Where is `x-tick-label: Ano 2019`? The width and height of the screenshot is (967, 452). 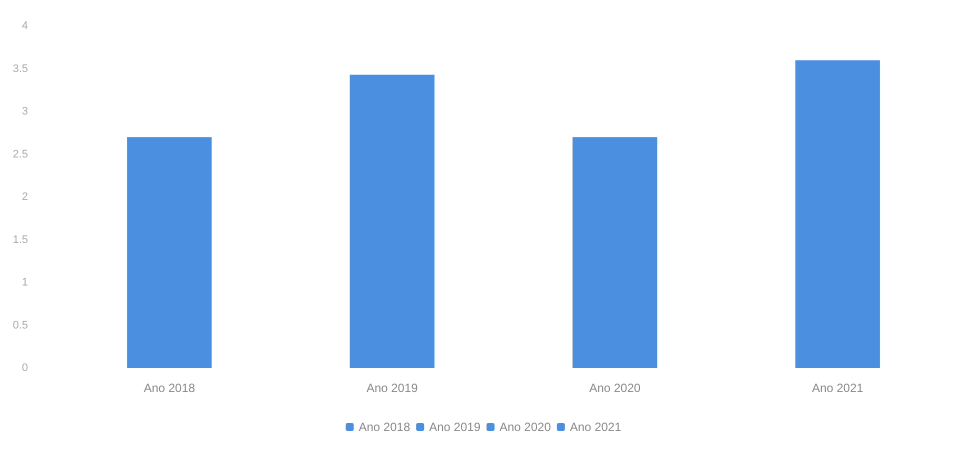 x-tick-label: Ano 2019 is located at coordinates (392, 388).